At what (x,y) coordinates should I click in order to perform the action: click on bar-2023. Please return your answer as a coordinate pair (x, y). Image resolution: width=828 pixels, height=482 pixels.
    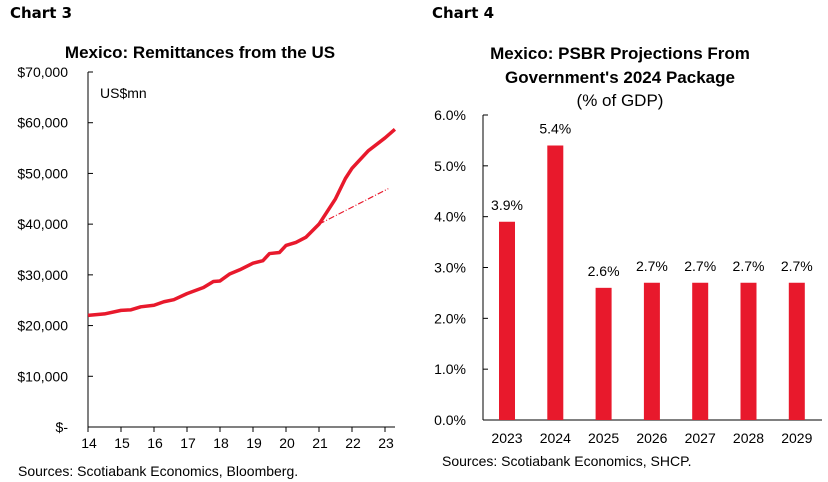
    Looking at the image, I should click on (507, 320).